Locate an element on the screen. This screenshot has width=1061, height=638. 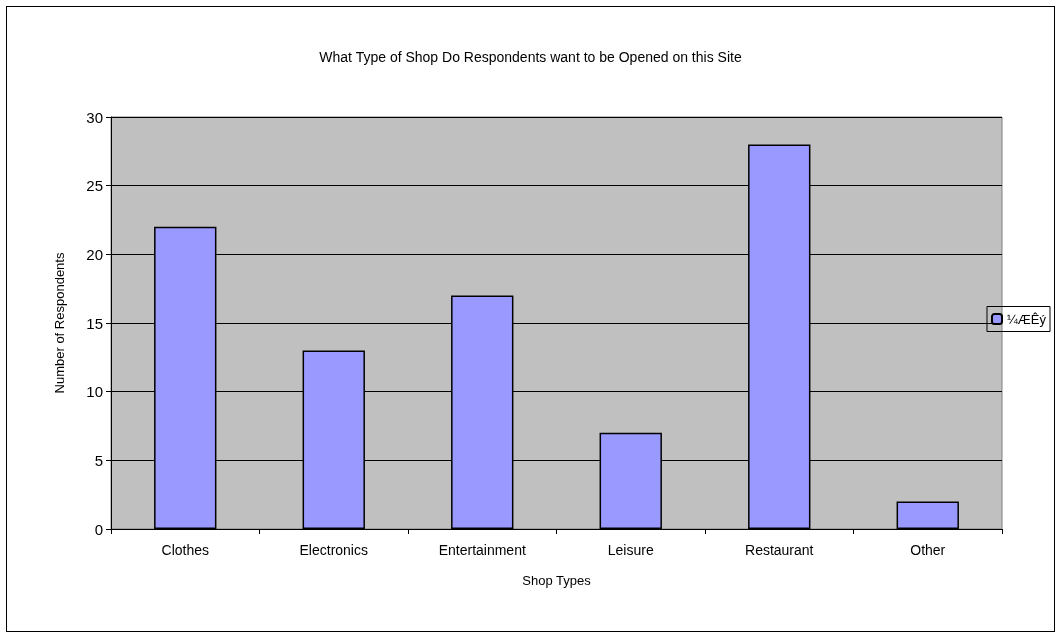
y-tick-label: 15 is located at coordinates (94, 323).